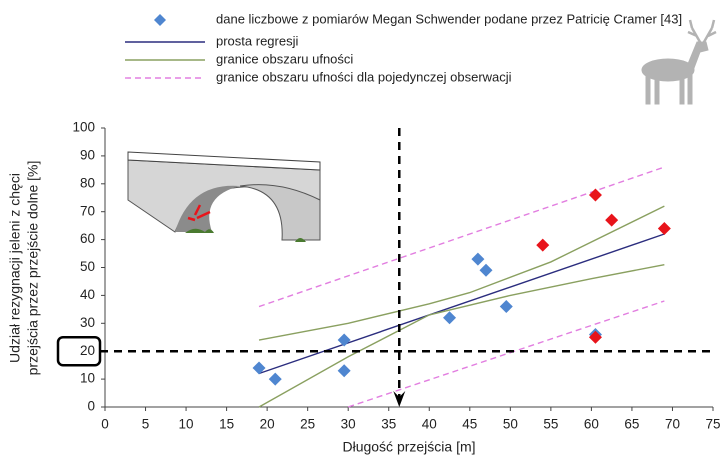 This screenshot has height=458, width=727. I want to click on x-tick-label: 50, so click(510, 424).